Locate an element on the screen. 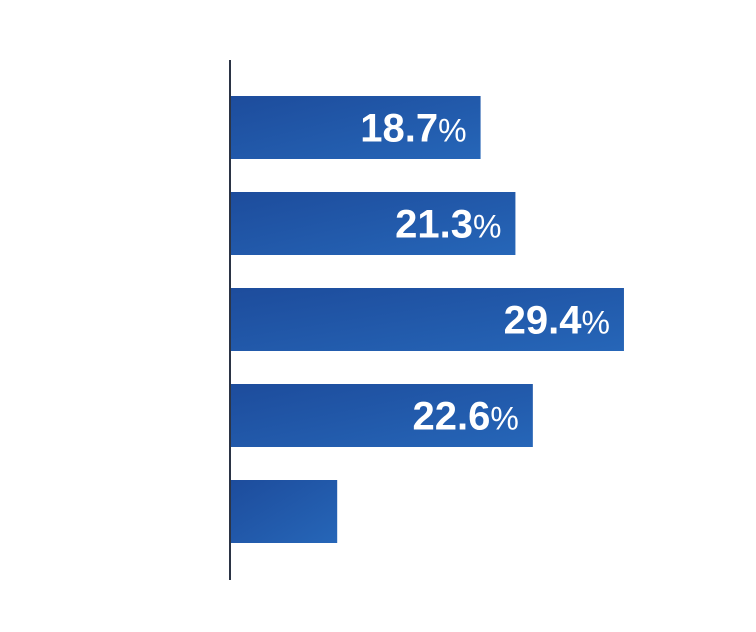 This screenshot has height=632, width=756. value-label: 18.7% is located at coordinates (413, 129).